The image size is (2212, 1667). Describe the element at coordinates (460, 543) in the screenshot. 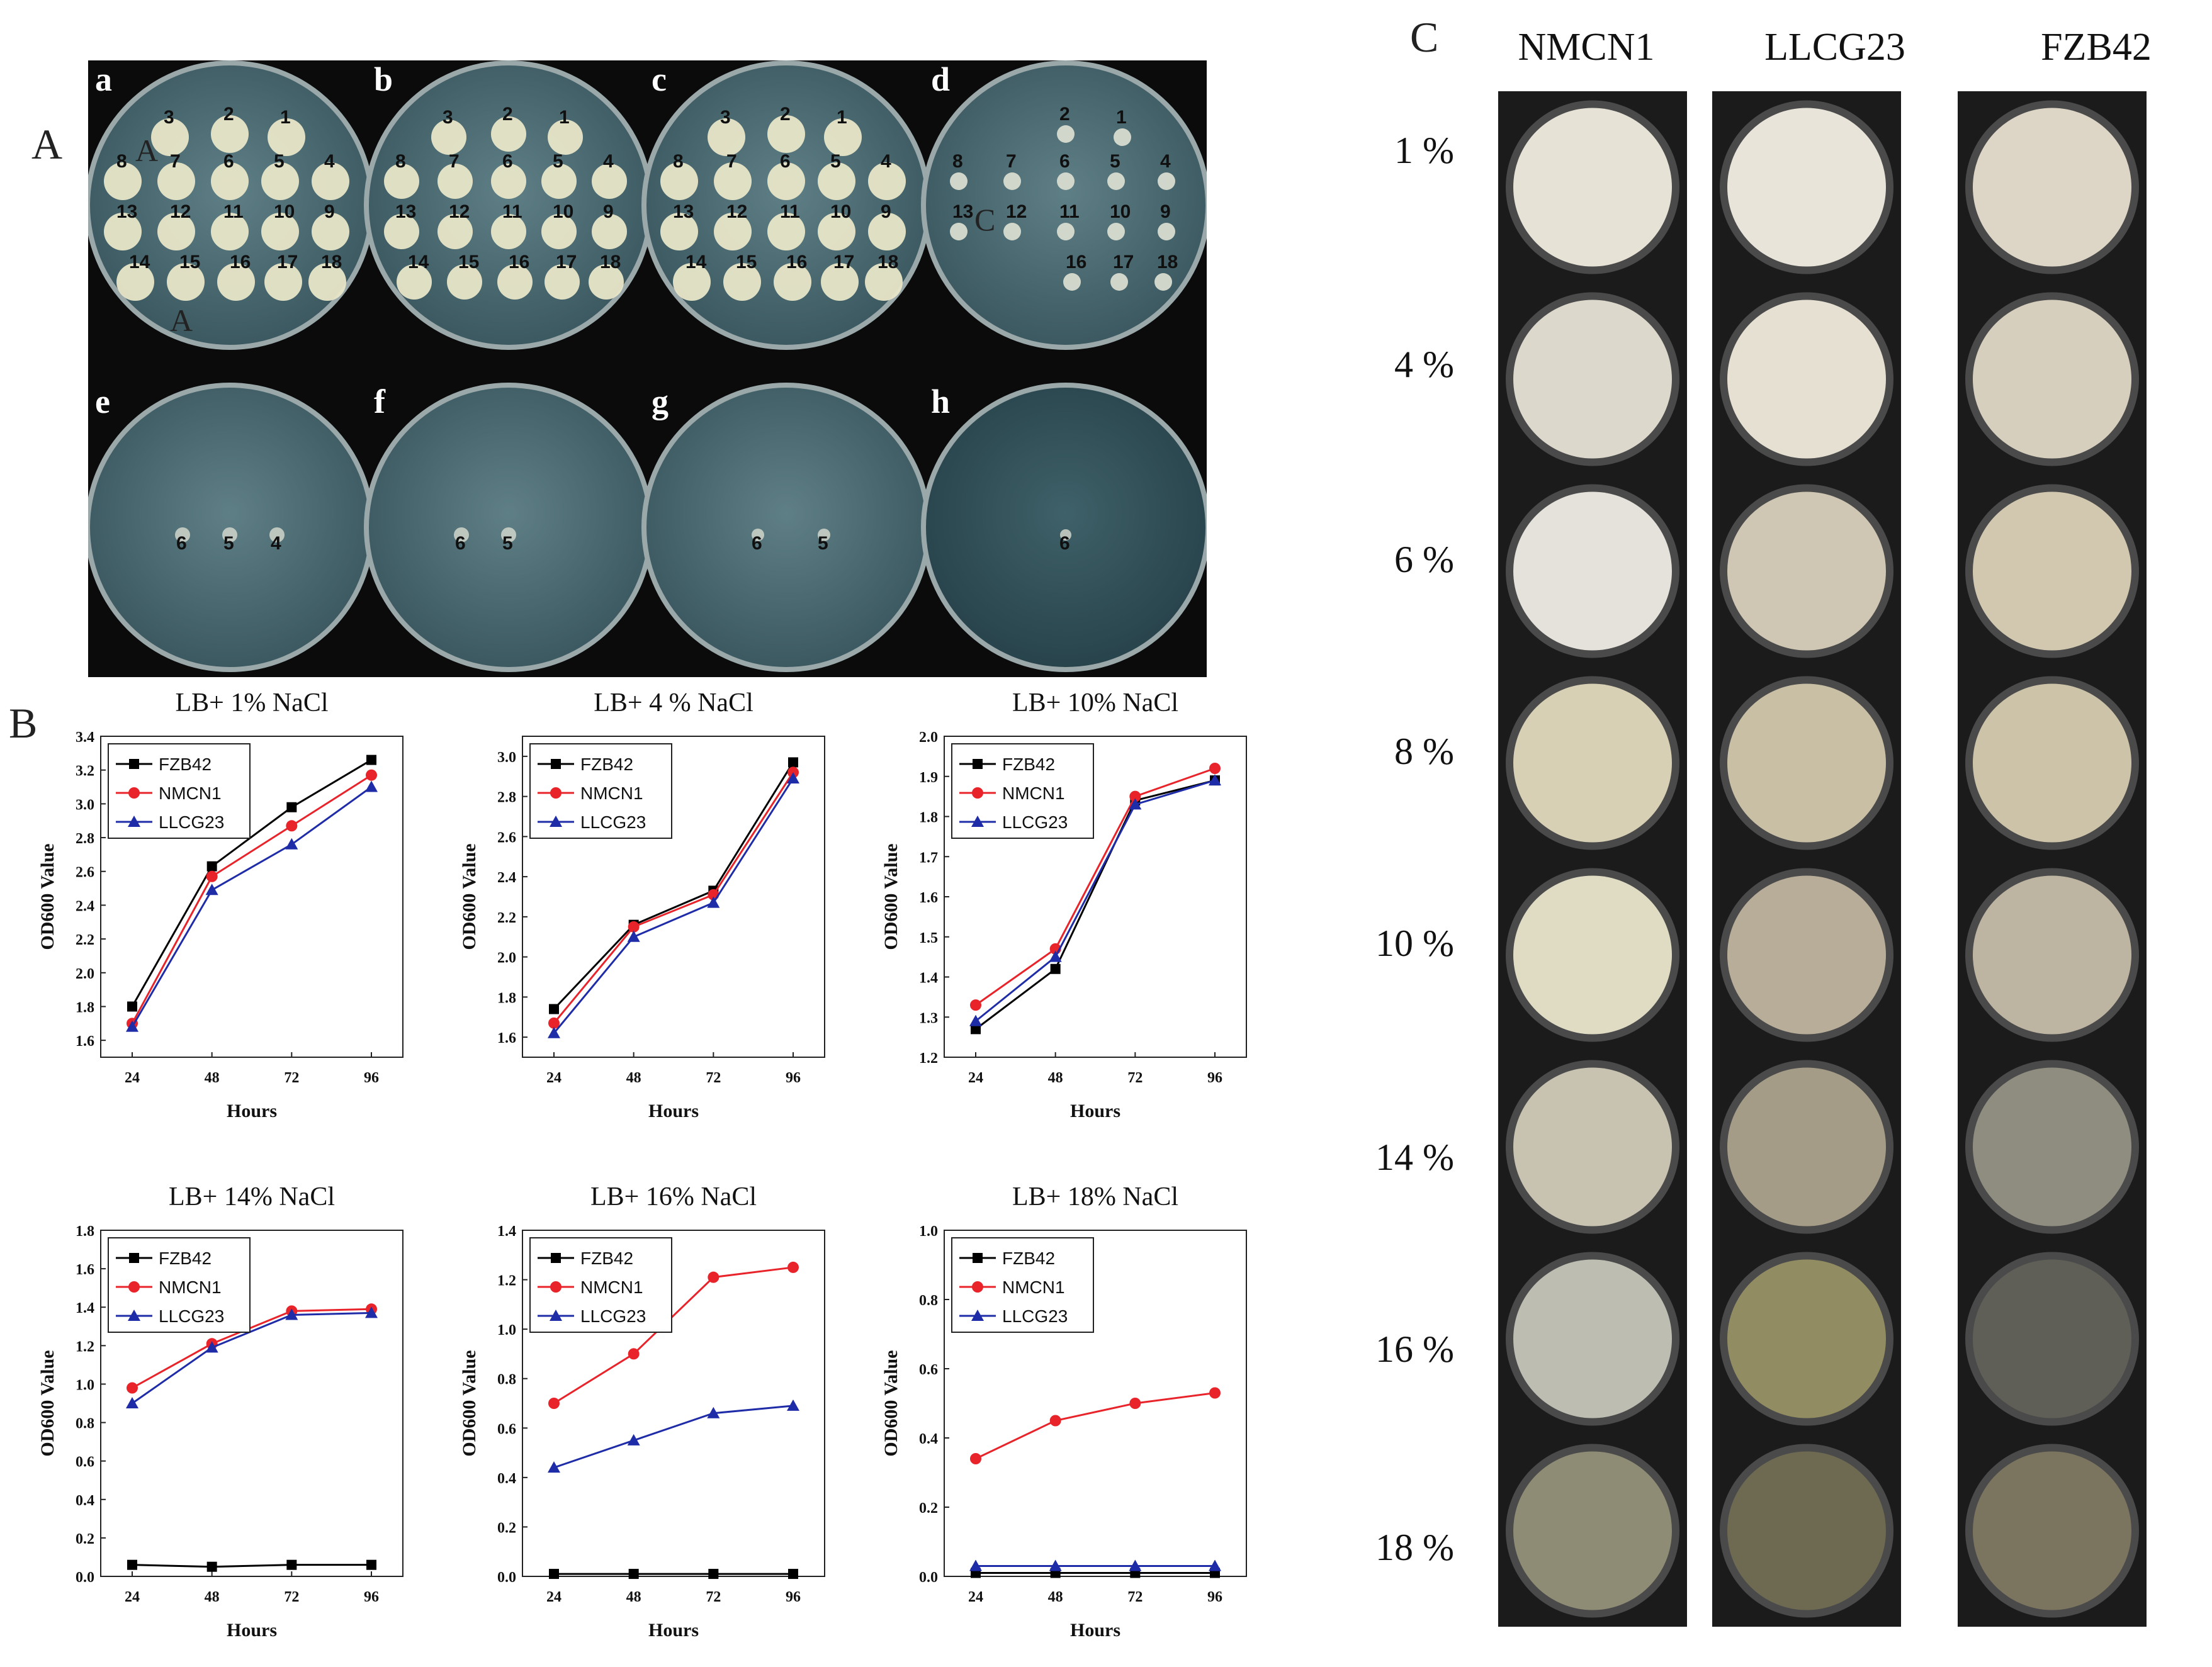

I see `colony-number: 6` at that location.